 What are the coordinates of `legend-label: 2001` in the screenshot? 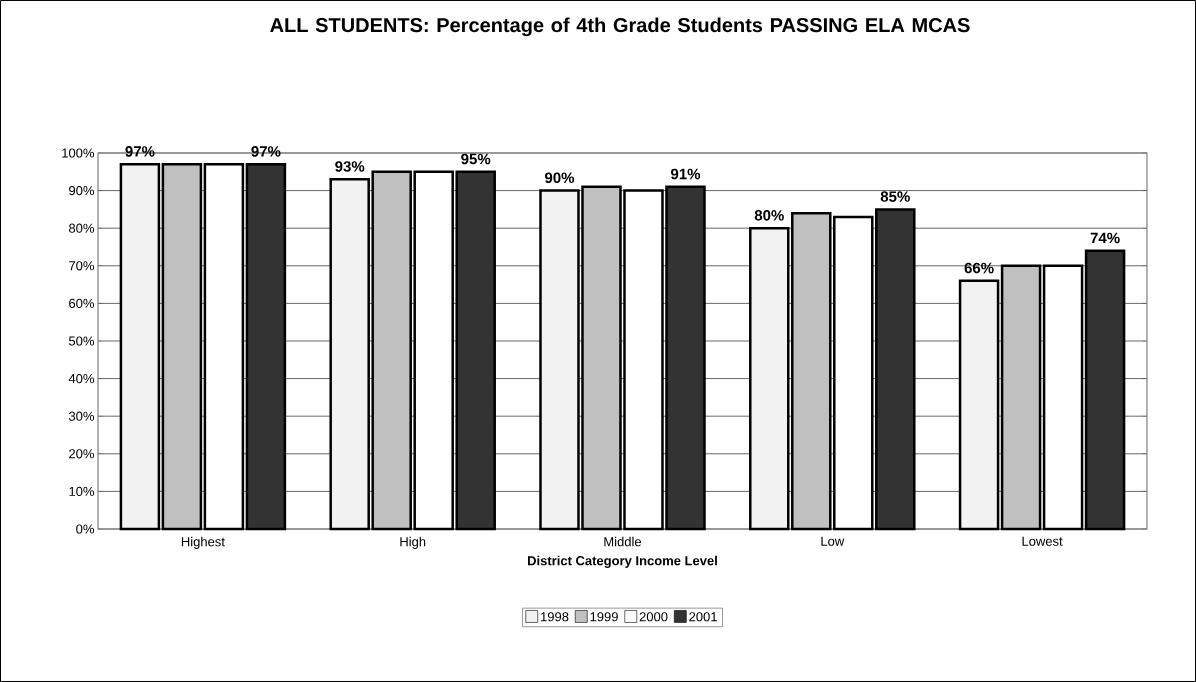 It's located at (703, 617).